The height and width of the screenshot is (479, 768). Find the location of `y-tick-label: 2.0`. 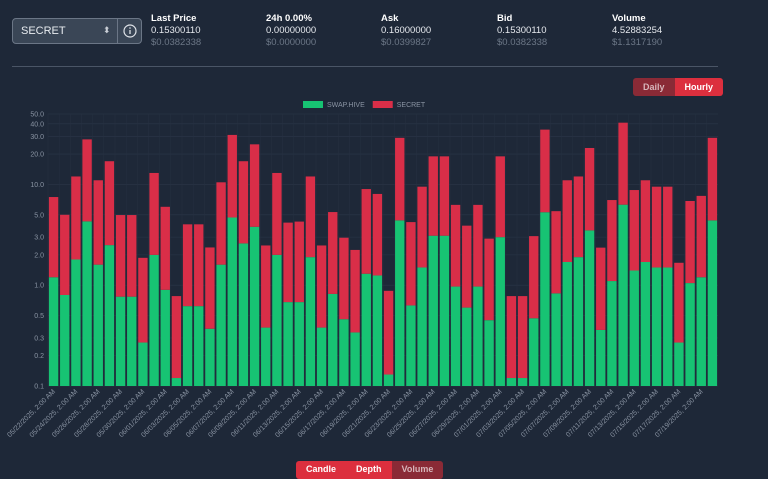

y-tick-label: 2.0 is located at coordinates (39, 255).